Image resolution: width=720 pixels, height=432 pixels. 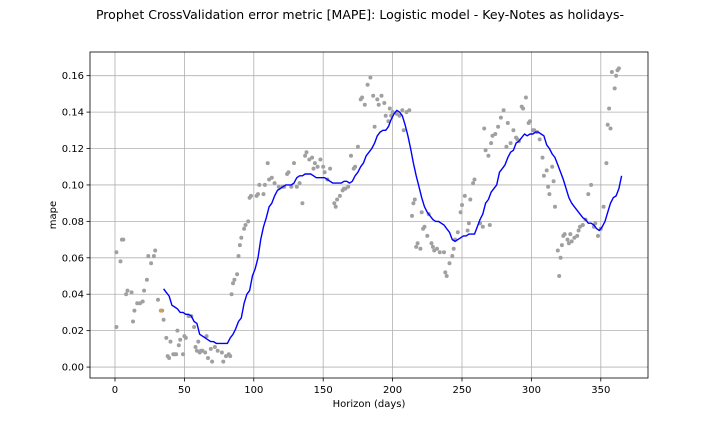 I want to click on x-tick-label: 50, so click(x=184, y=390).